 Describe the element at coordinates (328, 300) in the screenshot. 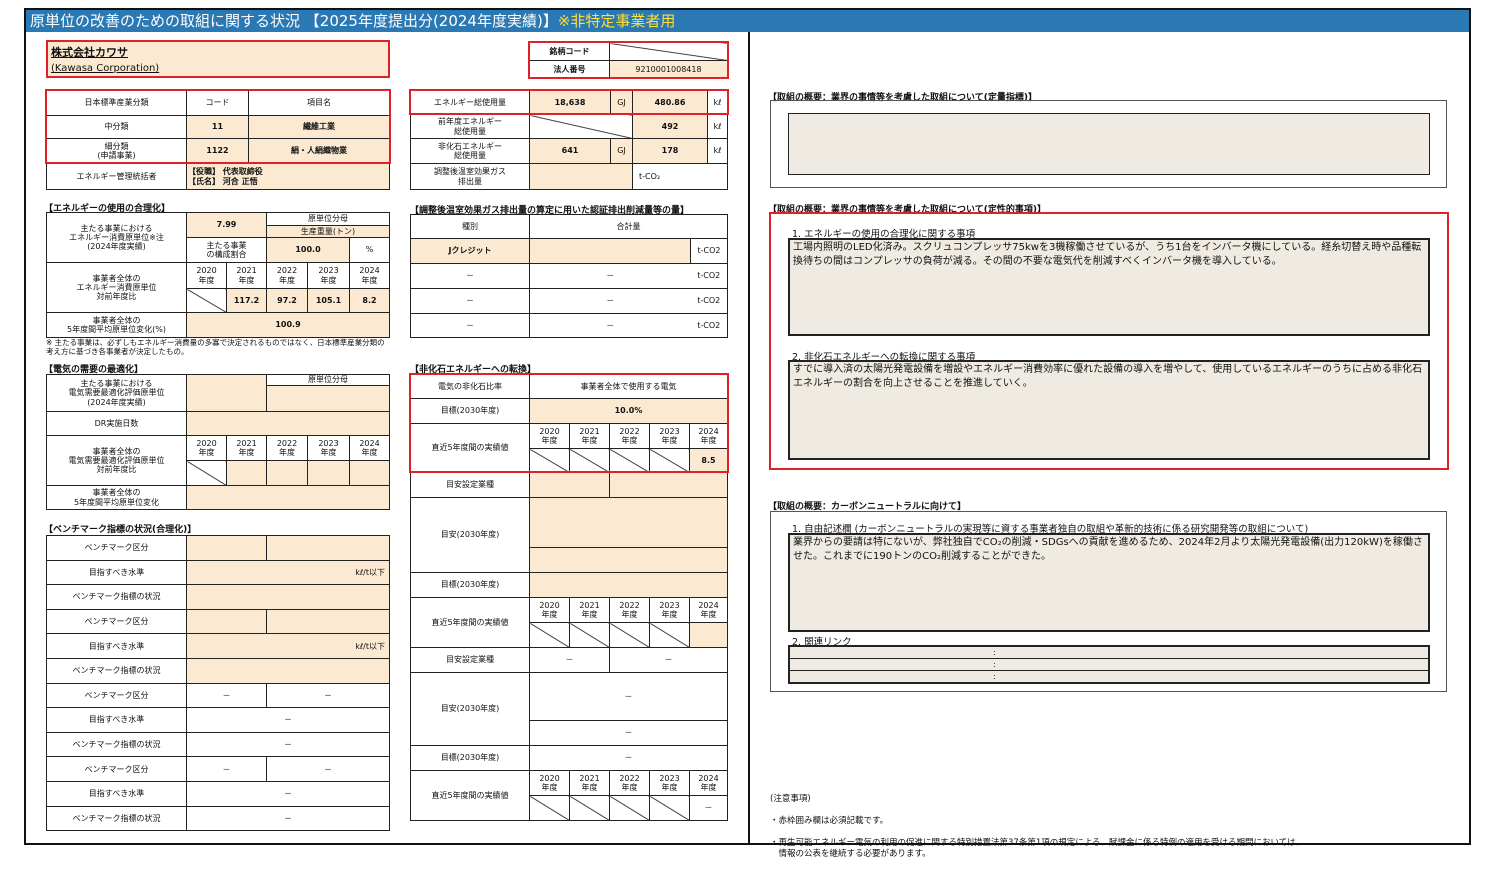

I see `ratio-2023: 105.1` at that location.